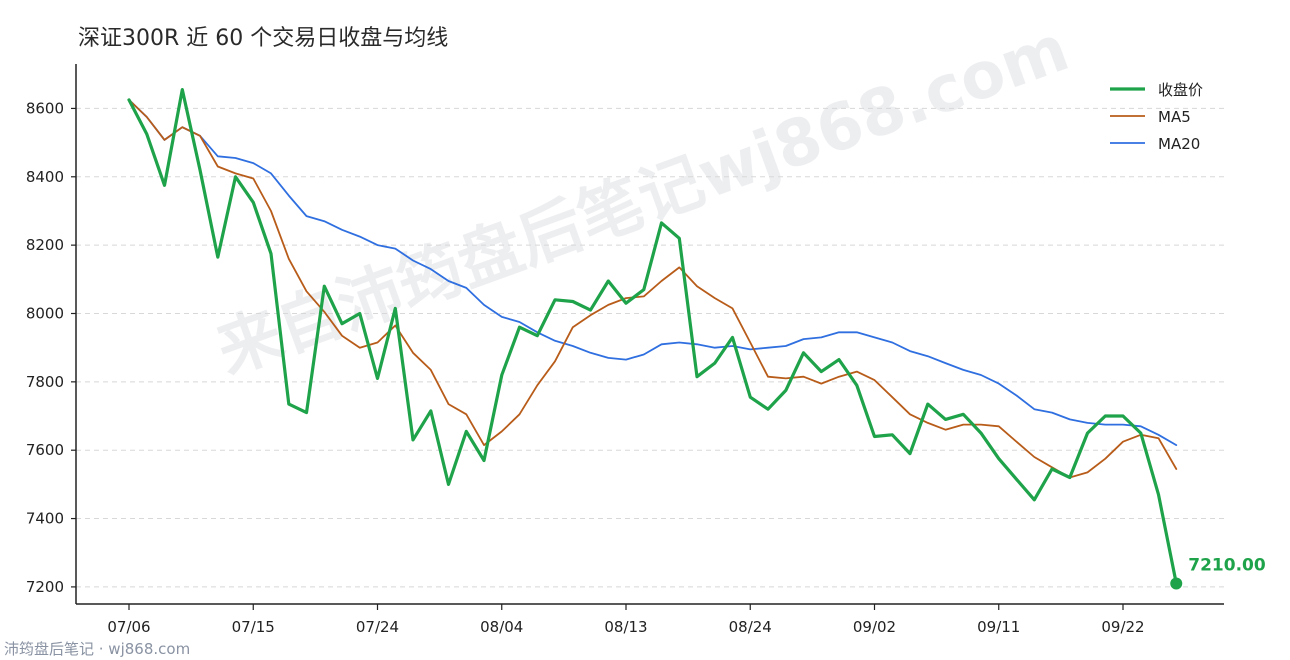  What do you see at coordinates (1179, 144) in the screenshot?
I see `legend-label: MA20` at bounding box center [1179, 144].